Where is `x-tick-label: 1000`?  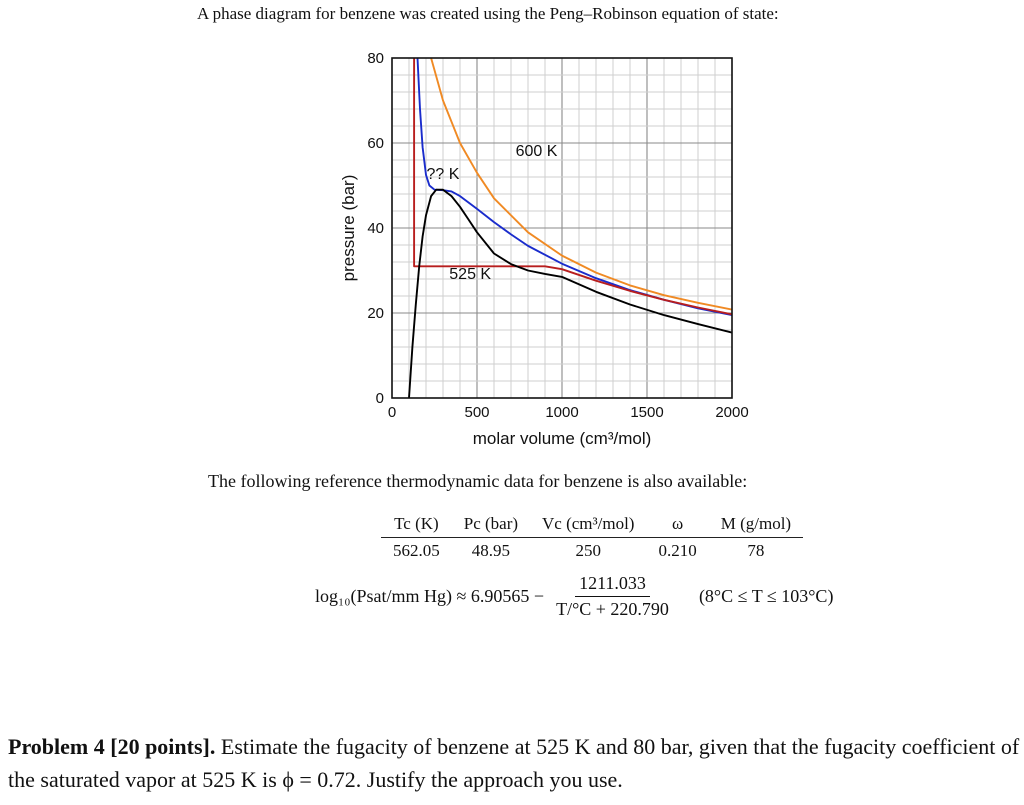
x-tick-label: 1000 is located at coordinates (561, 412).